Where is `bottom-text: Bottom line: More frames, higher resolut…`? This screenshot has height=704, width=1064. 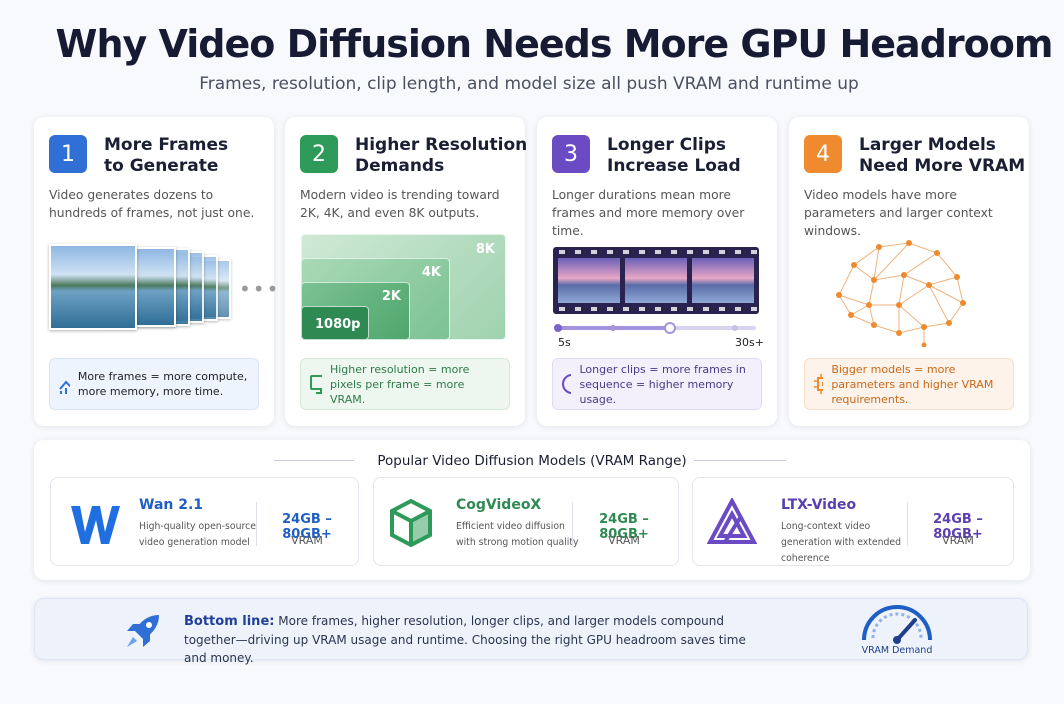 bottom-text: Bottom line: More frames, higher resolut… is located at coordinates (469, 639).